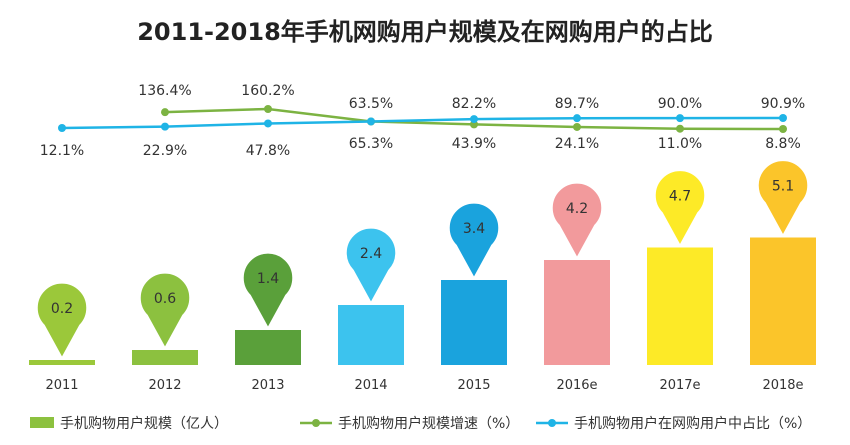 The height and width of the screenshot is (445, 850). What do you see at coordinates (680, 104) in the screenshot?
I see `share-data-label: 90.0%` at bounding box center [680, 104].